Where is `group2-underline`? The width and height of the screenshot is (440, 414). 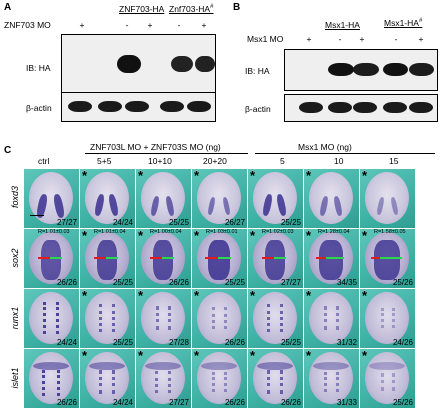 group2-underline is located at coordinates (345, 153).